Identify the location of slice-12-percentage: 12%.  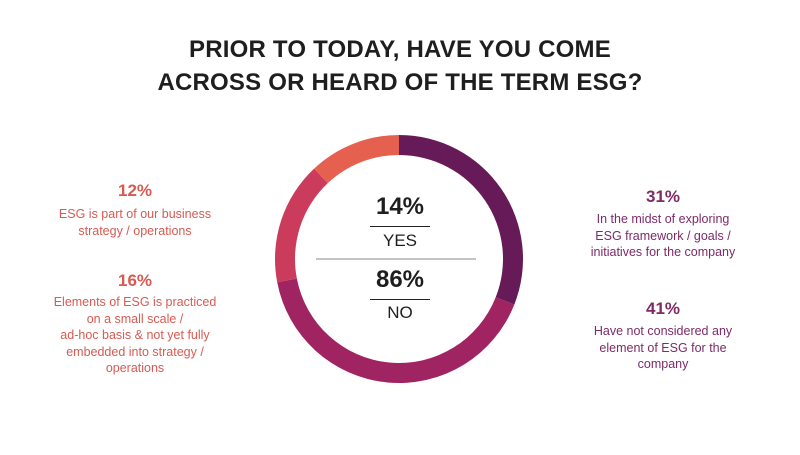
(135, 190).